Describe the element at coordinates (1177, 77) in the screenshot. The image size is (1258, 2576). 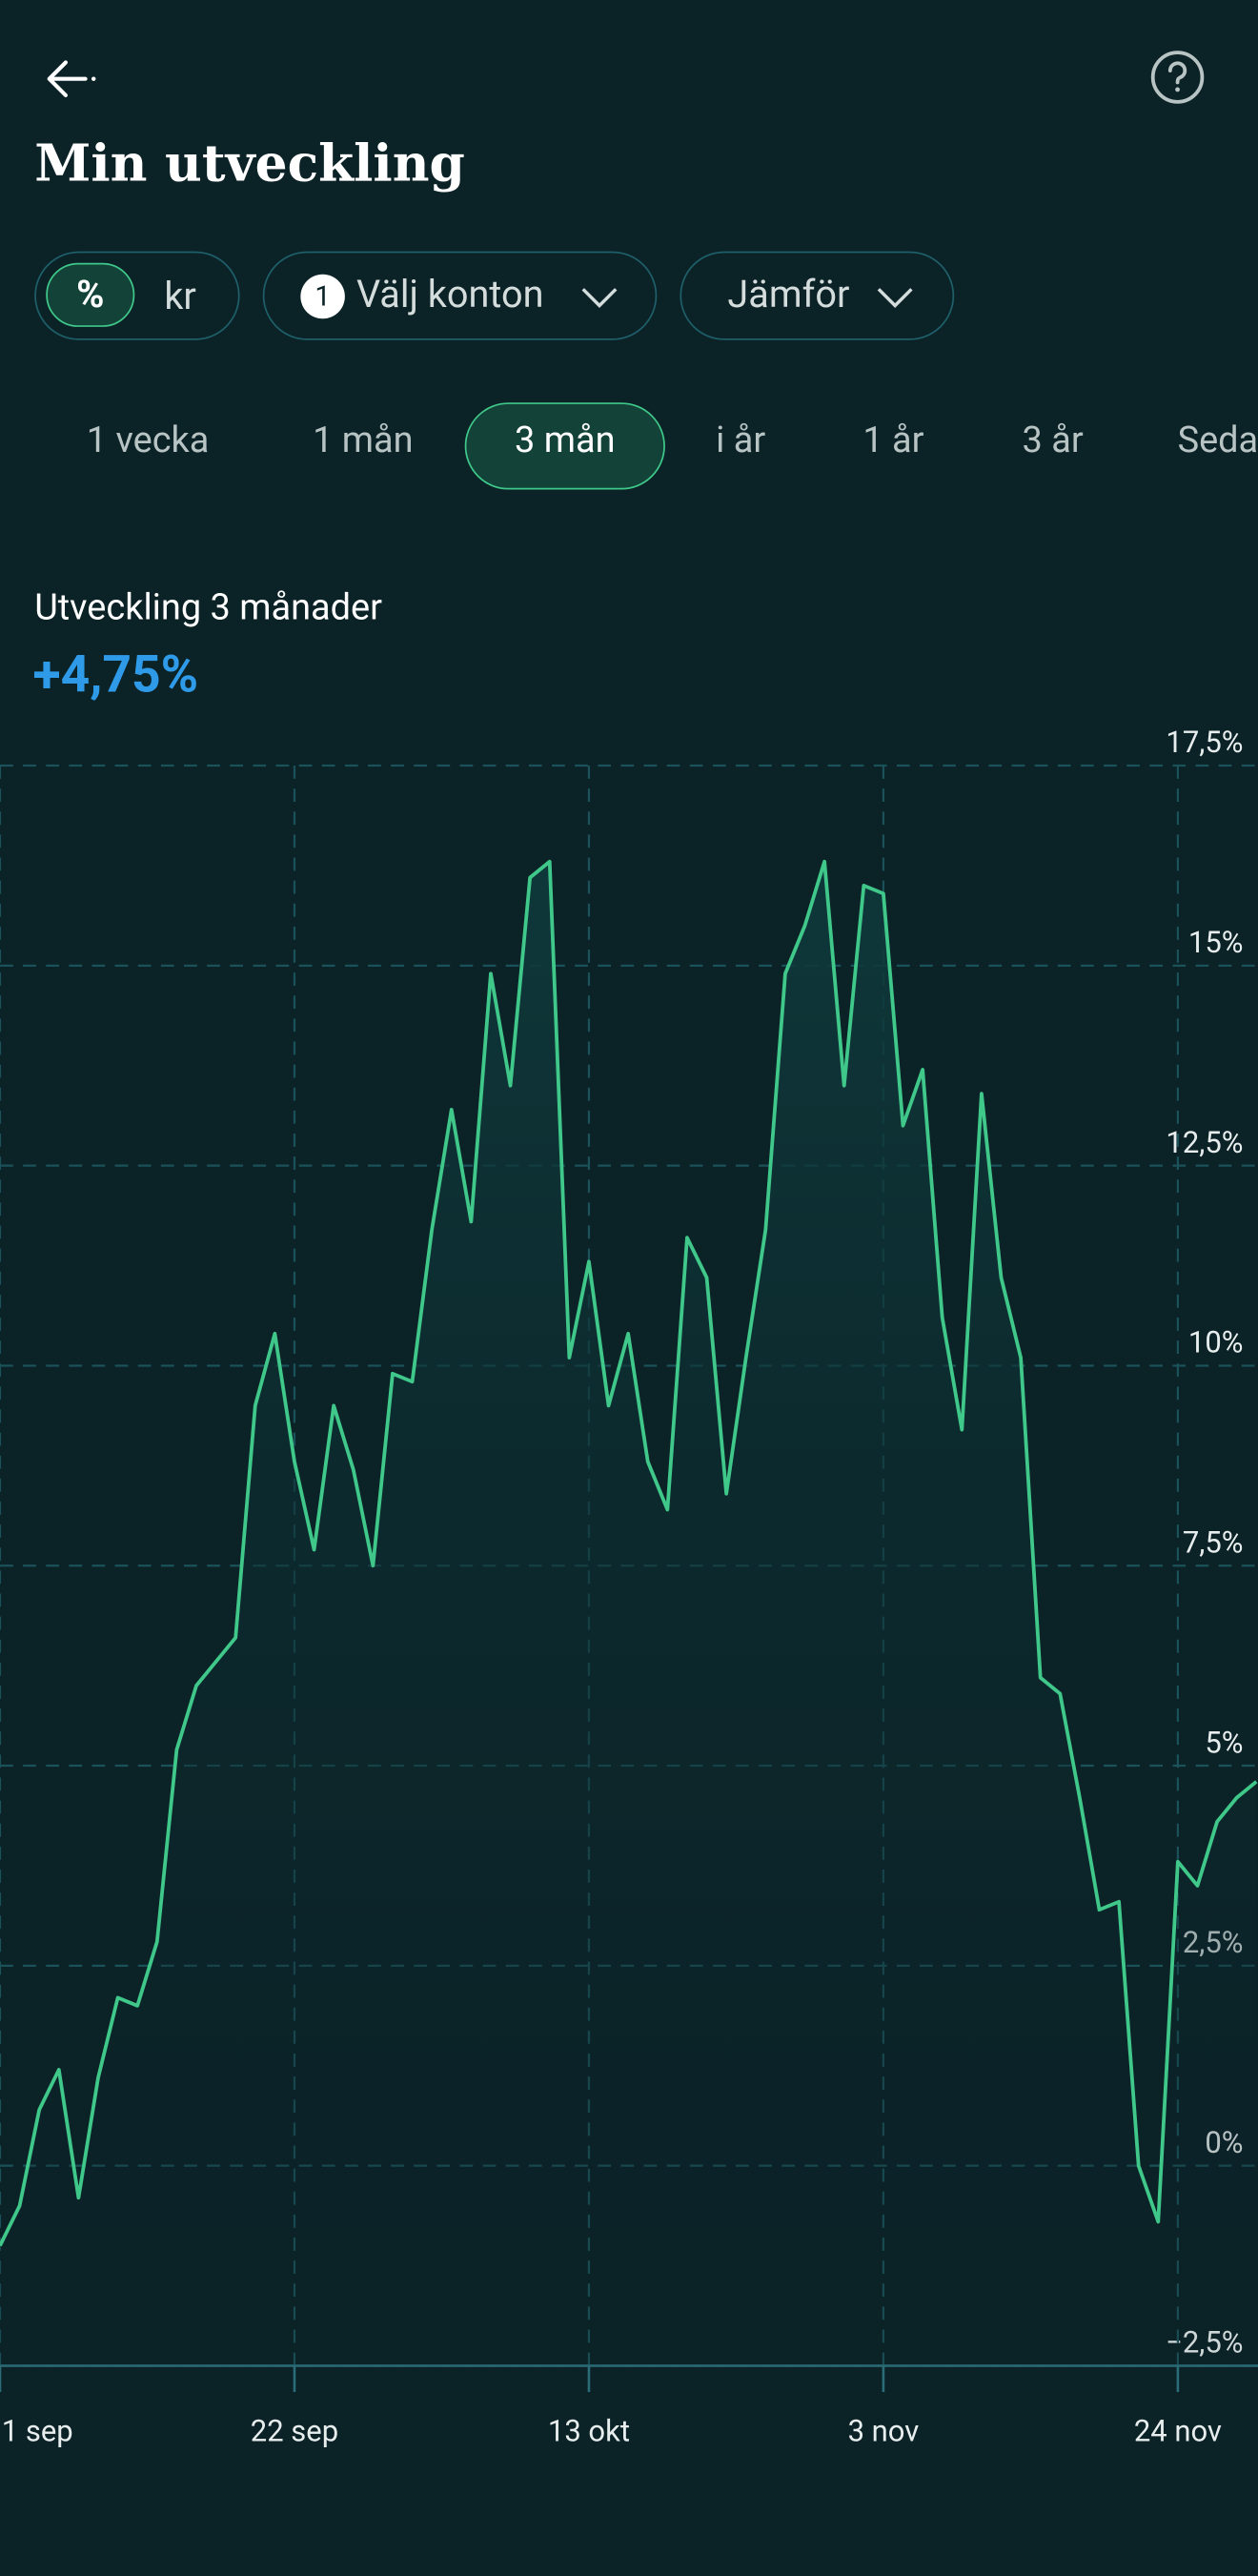
I see `help-button` at that location.